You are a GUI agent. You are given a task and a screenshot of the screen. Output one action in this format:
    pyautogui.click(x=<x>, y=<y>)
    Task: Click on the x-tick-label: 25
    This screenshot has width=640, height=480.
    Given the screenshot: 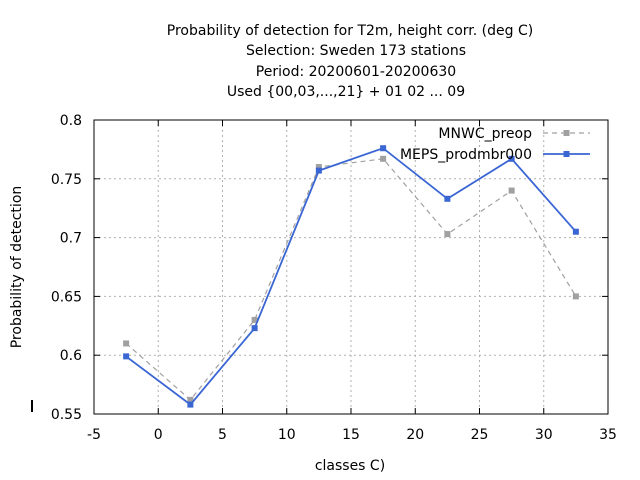 What is the action you would take?
    pyautogui.click(x=480, y=435)
    